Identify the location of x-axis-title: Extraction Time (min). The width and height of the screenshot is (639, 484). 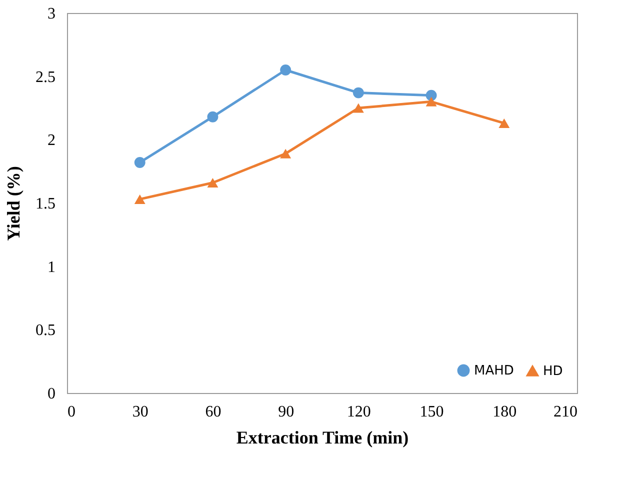
(322, 438).